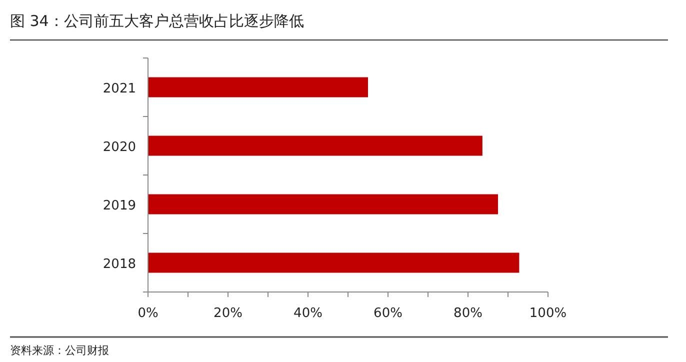 The width and height of the screenshot is (686, 362). I want to click on y-tick-label: 2021, so click(119, 88).